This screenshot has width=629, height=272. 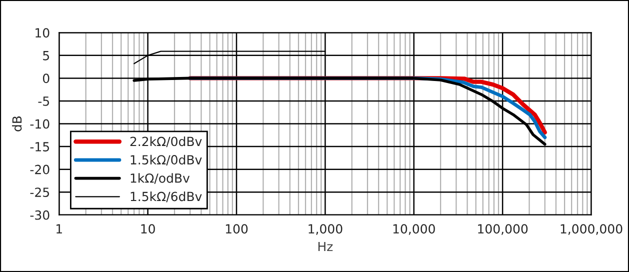 What do you see at coordinates (237, 229) in the screenshot?
I see `x-tick-label: 100` at bounding box center [237, 229].